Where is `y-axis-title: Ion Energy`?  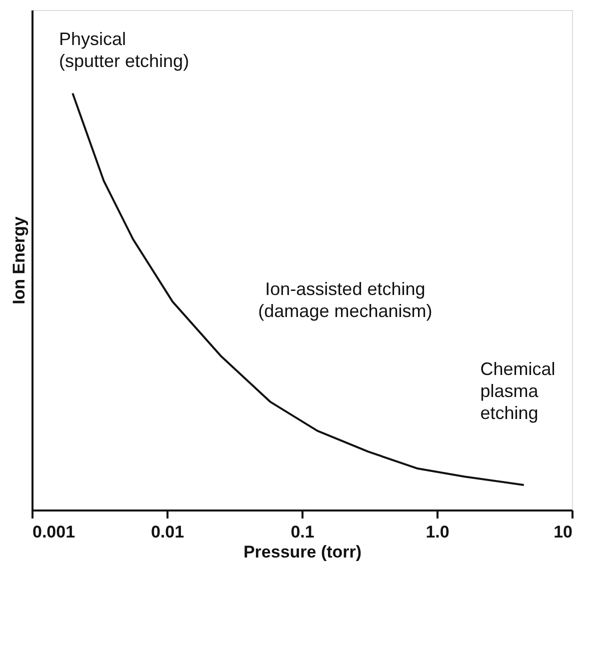
y-axis-title: Ion Energy is located at coordinates (19, 260).